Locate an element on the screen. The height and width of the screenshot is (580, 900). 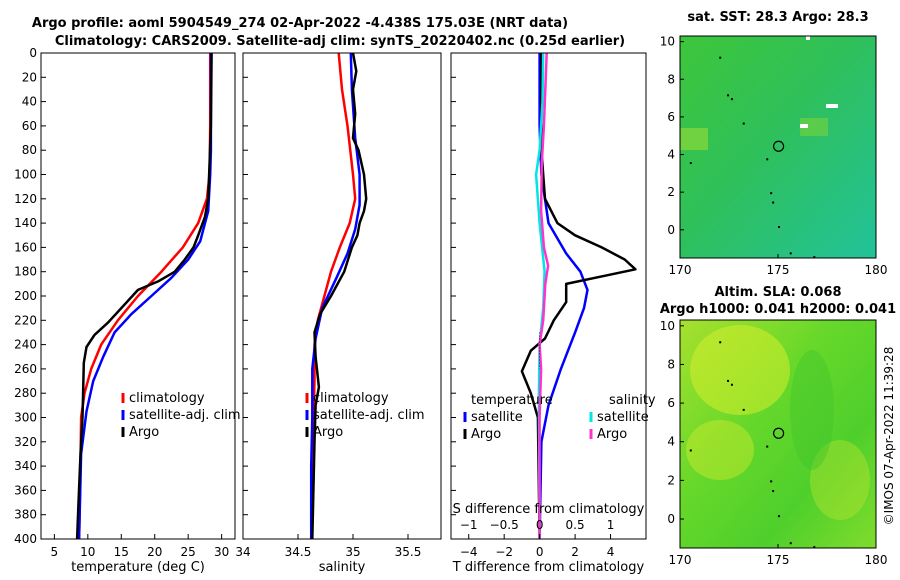
x2-axis-label: S difference from climatology is located at coordinates (549, 509).